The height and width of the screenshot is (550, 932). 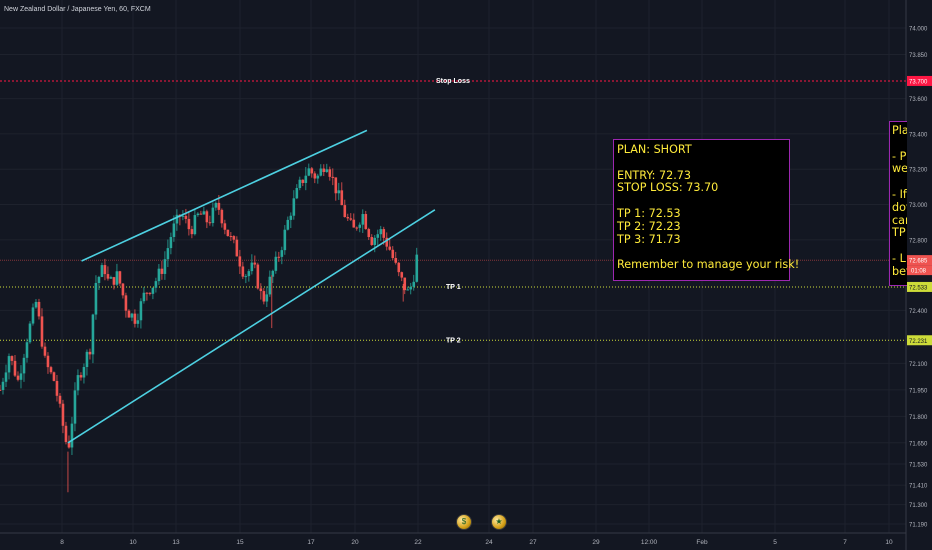 What do you see at coordinates (919, 340) in the screenshot?
I see `price-tag` at bounding box center [919, 340].